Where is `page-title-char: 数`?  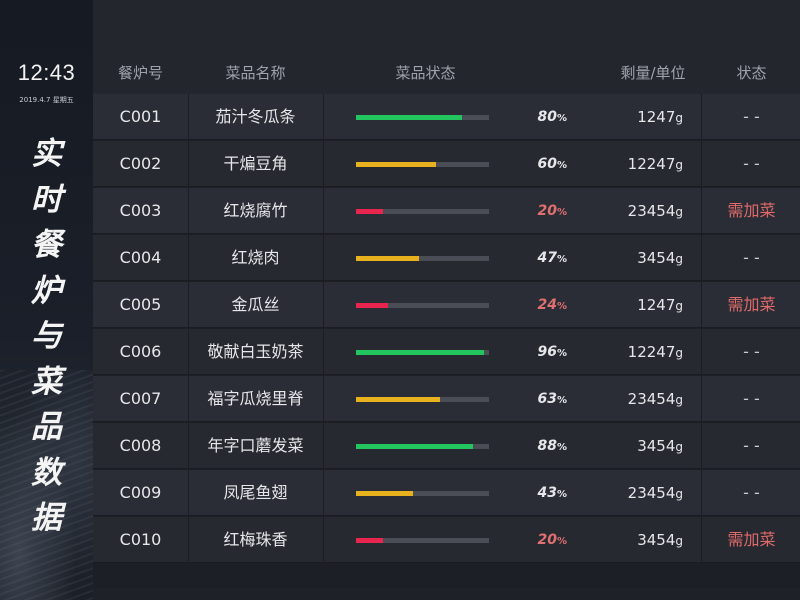
page-title-char: 数 is located at coordinates (46, 472).